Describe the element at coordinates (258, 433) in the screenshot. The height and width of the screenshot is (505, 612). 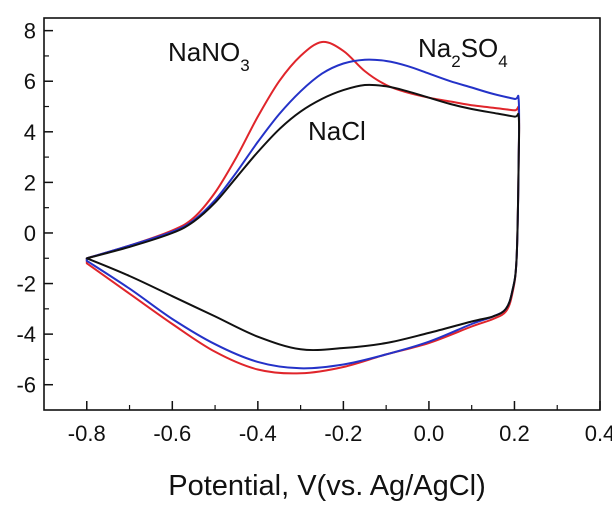
I see `x-tick-label: -0.4` at that location.